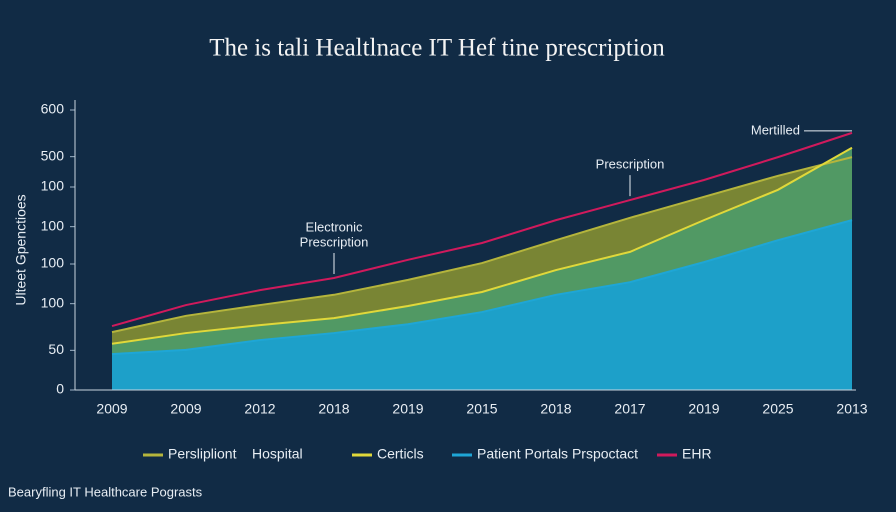 The width and height of the screenshot is (896, 512). I want to click on annotation: Mertilled, so click(775, 129).